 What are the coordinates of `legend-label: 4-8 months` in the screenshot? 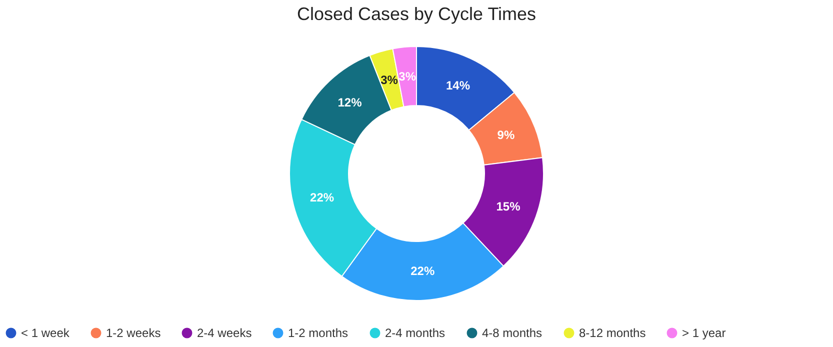 It's located at (512, 333).